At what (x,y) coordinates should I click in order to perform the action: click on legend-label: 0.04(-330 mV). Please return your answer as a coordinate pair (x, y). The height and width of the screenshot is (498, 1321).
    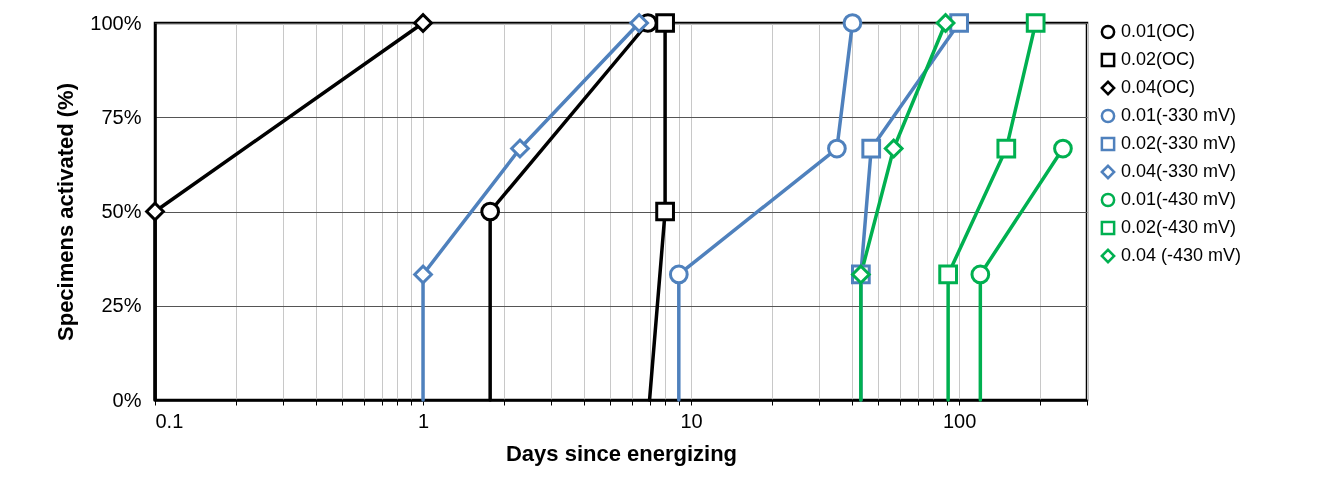
    Looking at the image, I should click on (1179, 171).